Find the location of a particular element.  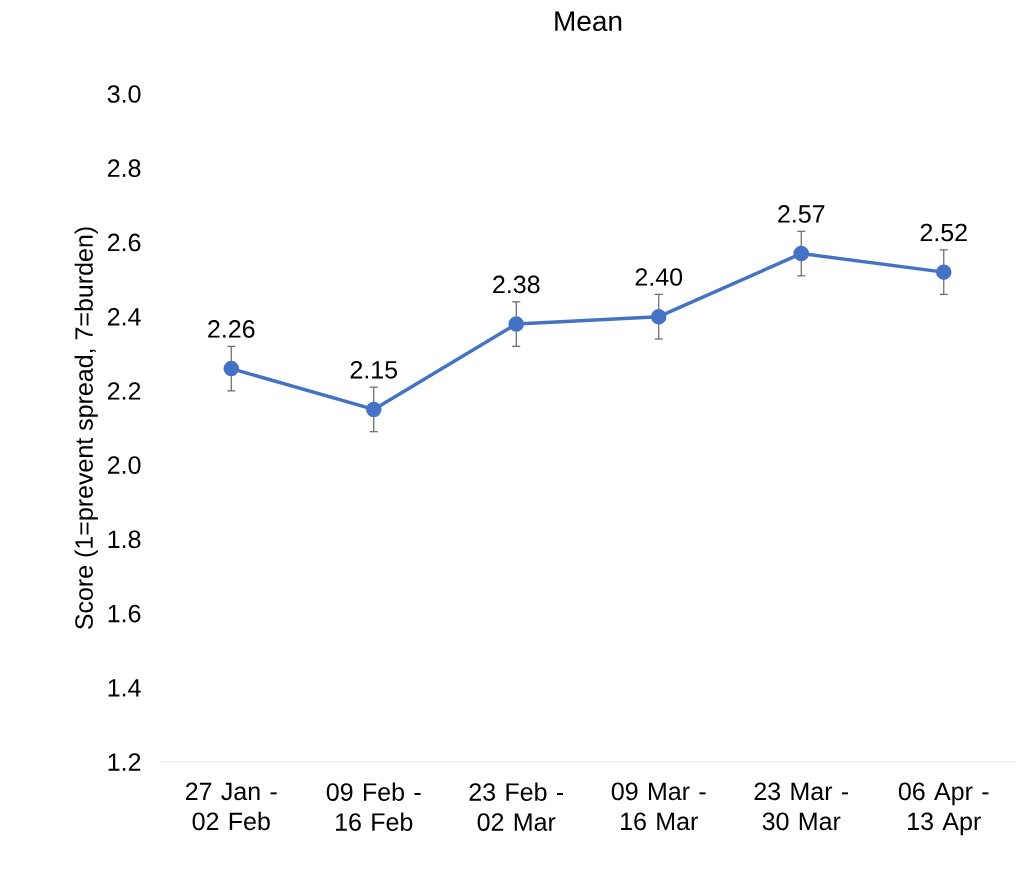

x-tick-label: 06 Apr - 13 Apr is located at coordinates (943, 809).